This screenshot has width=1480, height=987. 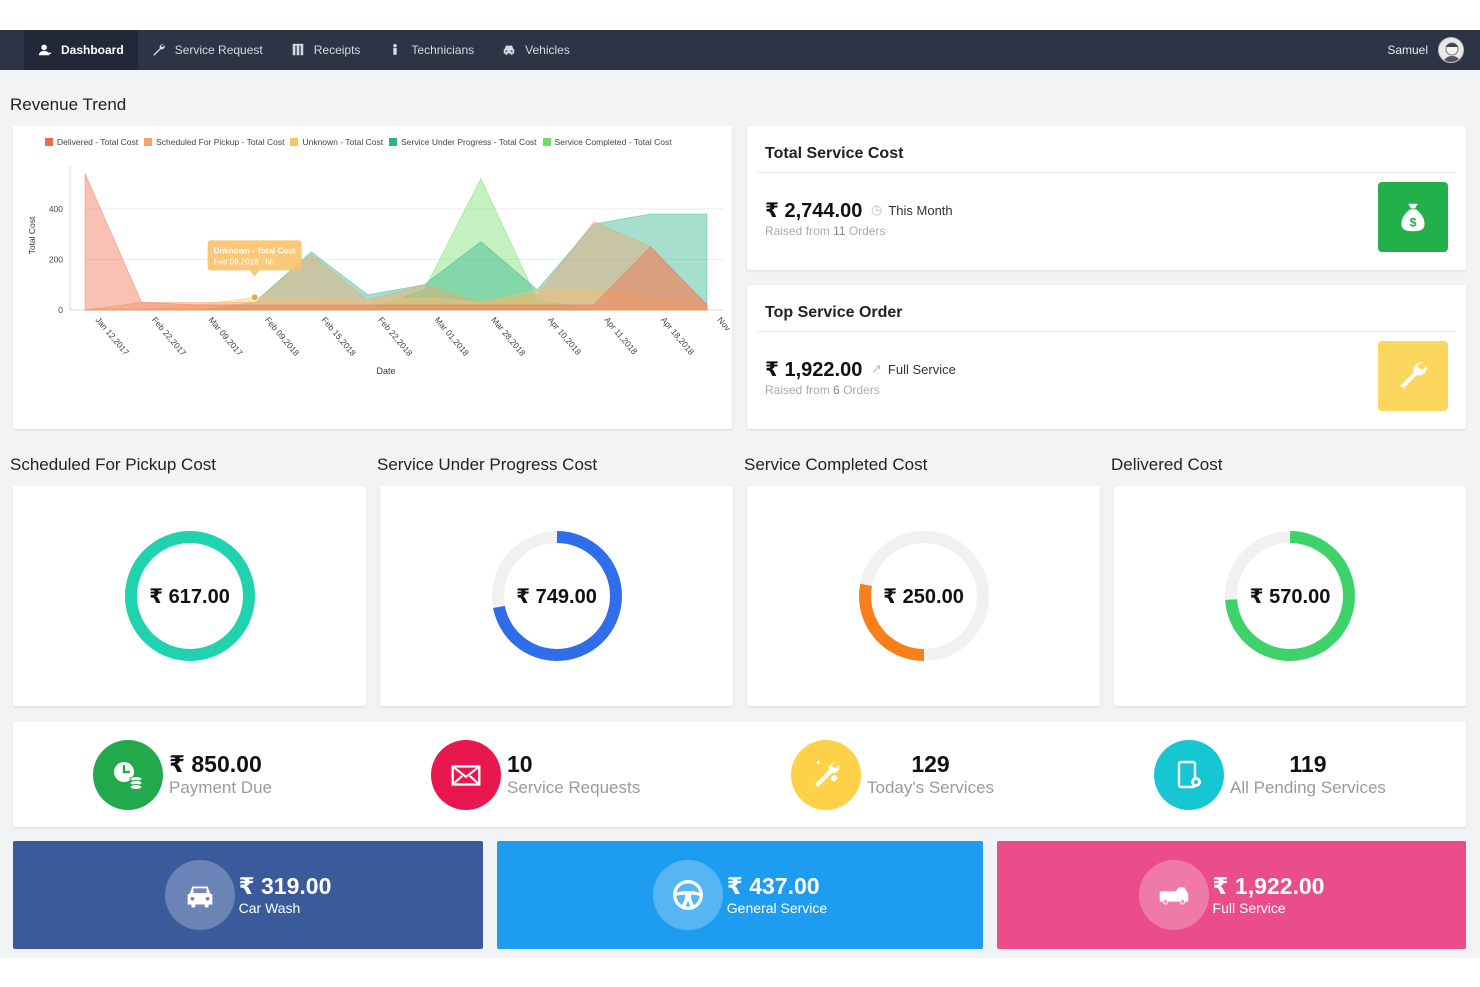 I want to click on legend-item-delivered: Delivered - Total Cost, so click(x=91, y=142).